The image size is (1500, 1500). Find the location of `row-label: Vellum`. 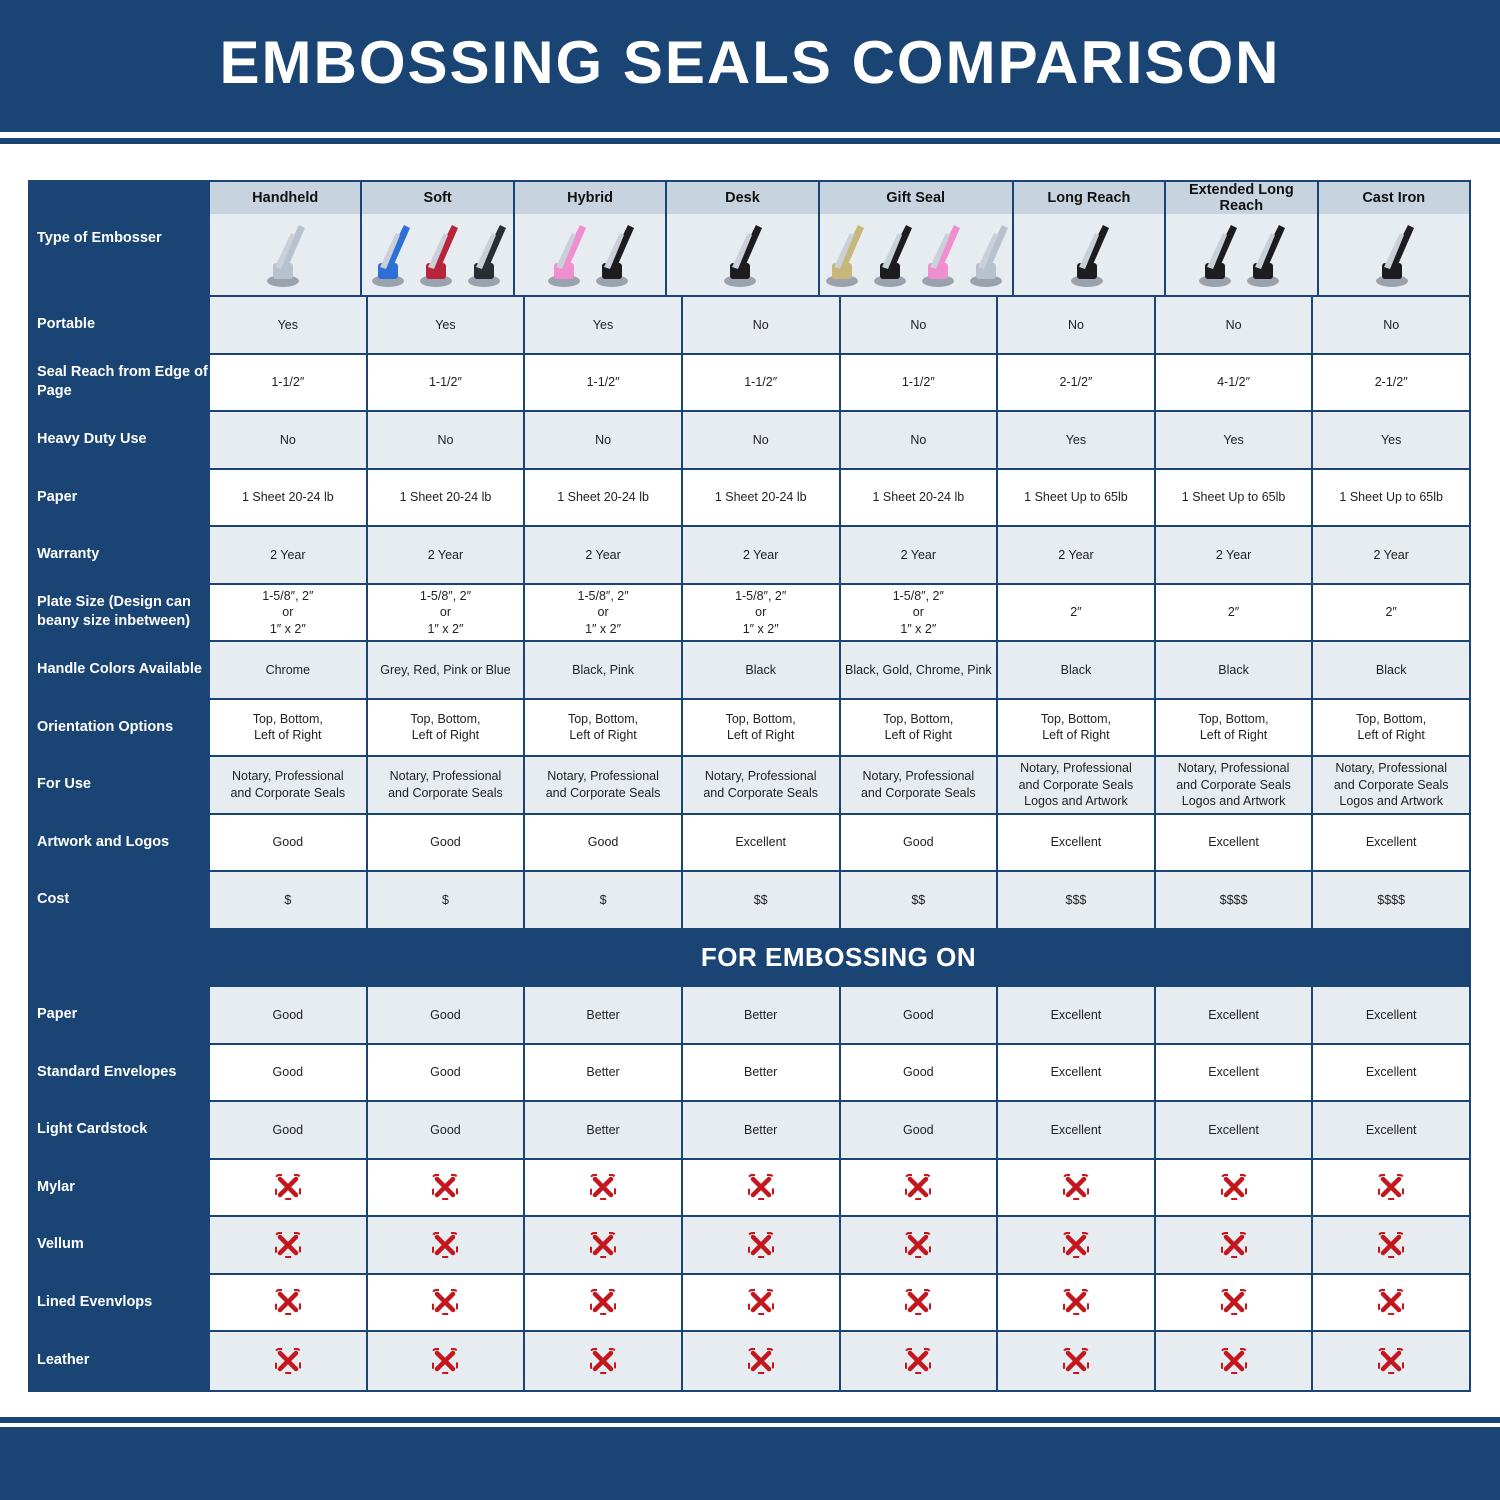

row-label: Vellum is located at coordinates (119, 1245).